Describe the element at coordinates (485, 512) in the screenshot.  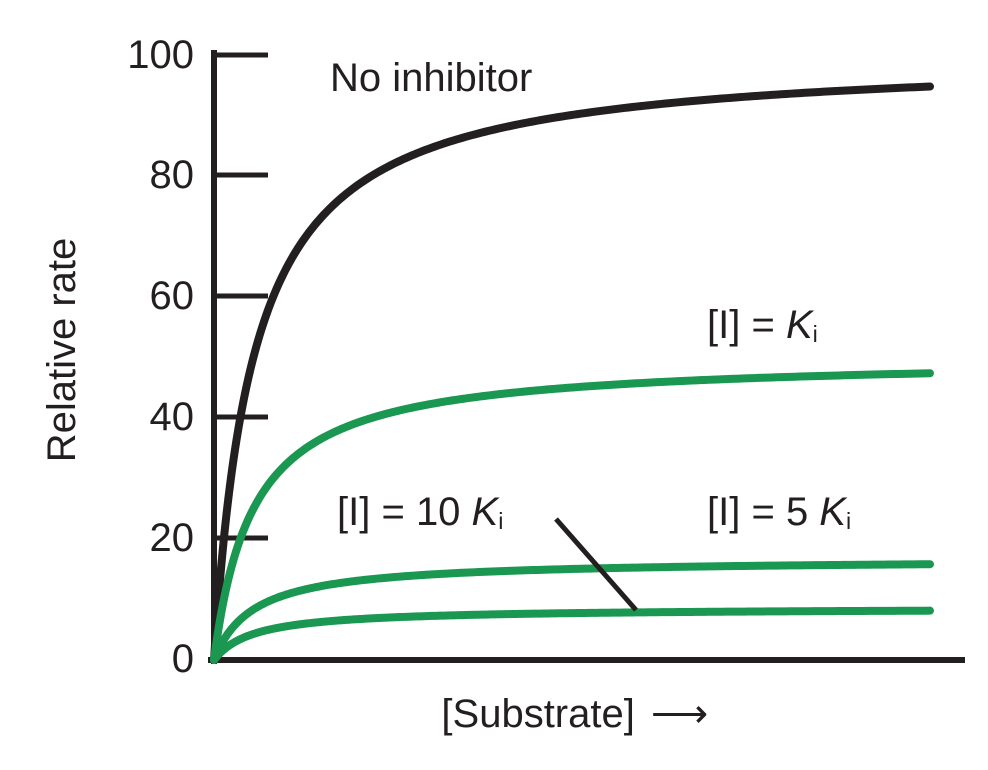
I see `label-k-symbol-10ki: K` at that location.